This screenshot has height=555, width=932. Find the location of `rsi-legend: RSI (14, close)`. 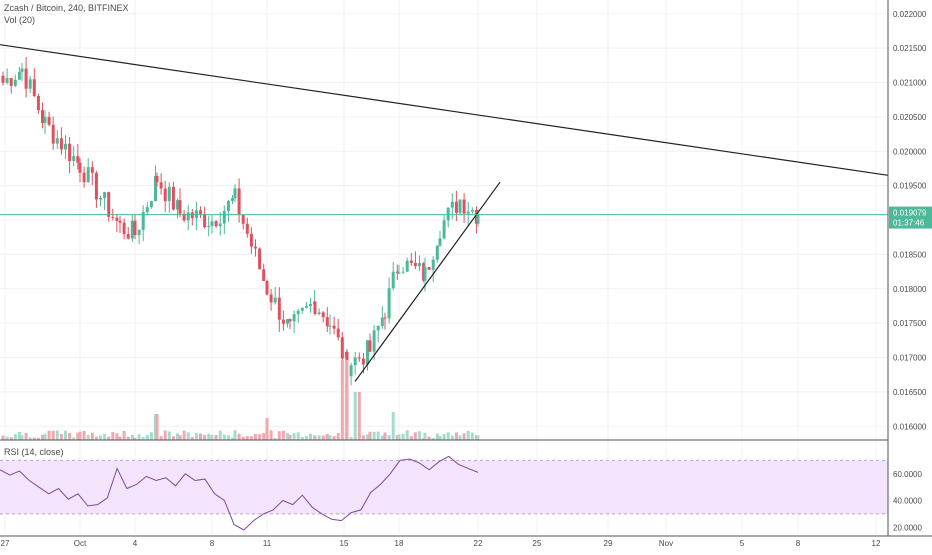

rsi-legend: RSI (14, close) is located at coordinates (34, 452).